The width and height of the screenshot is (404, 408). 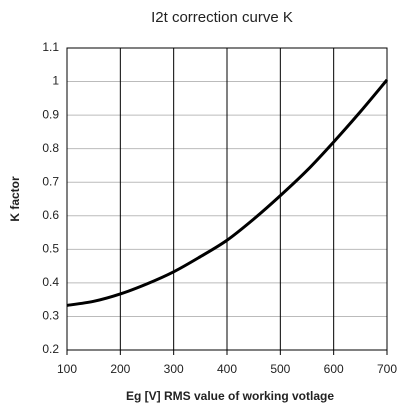 I want to click on y-tick-label: 1.1, so click(x=50, y=47).